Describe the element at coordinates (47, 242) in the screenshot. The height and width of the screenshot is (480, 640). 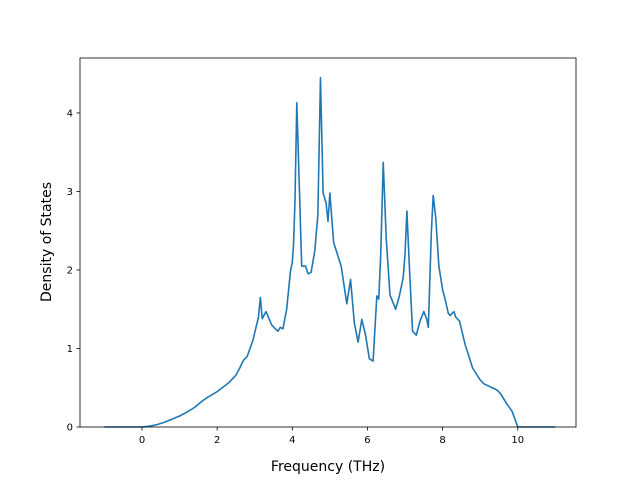
I see `y-axis-label: Density of States` at that location.